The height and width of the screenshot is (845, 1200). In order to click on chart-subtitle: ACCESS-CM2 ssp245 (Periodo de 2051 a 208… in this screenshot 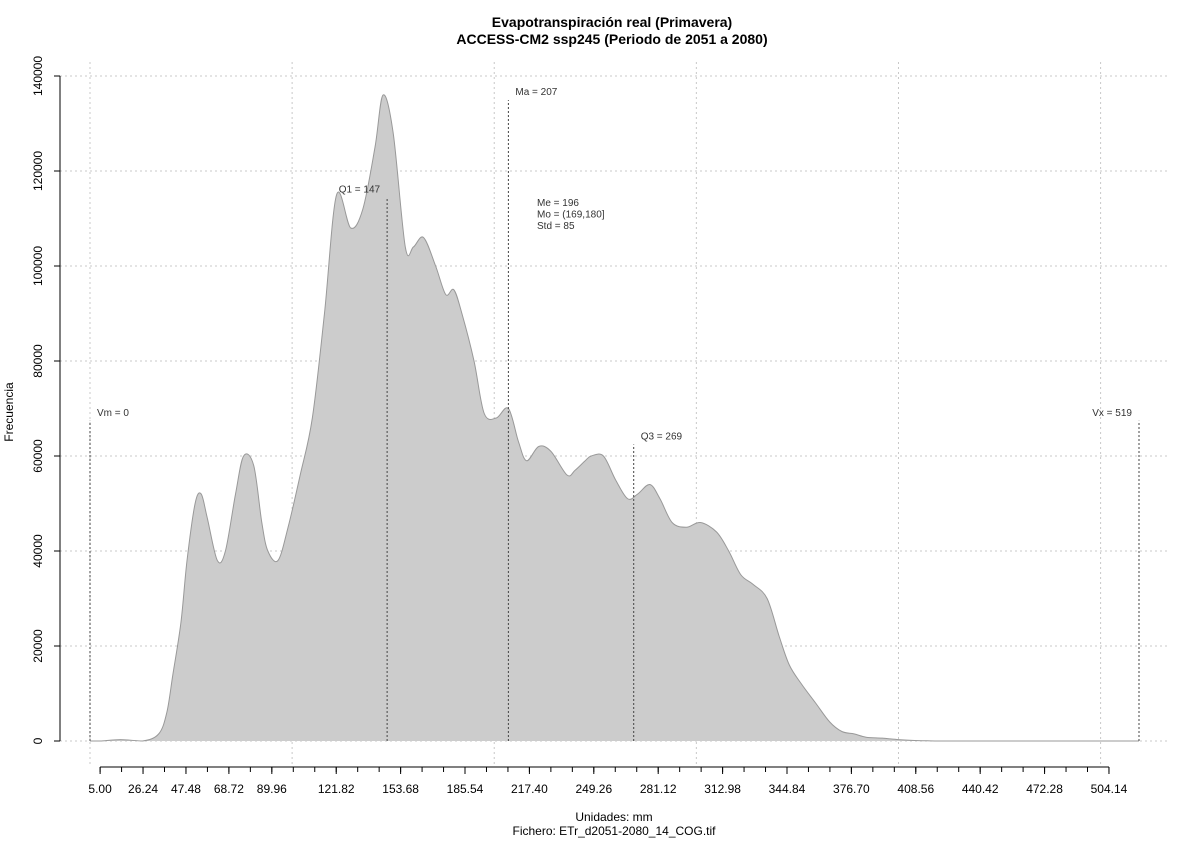, I will do `click(611, 39)`.